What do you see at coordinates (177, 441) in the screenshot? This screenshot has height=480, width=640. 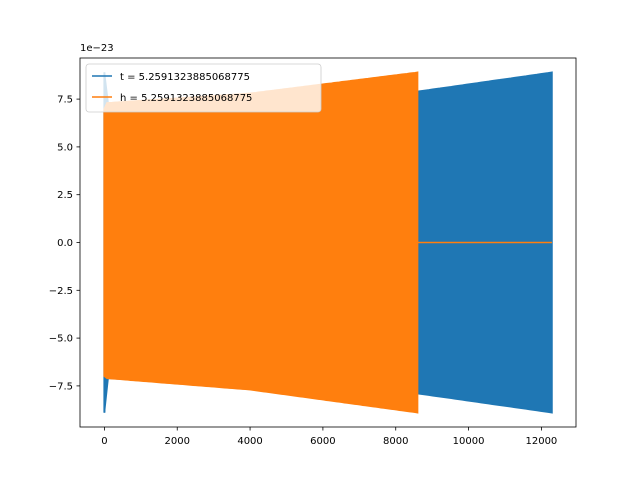 I see `x-tick-label: 2000` at bounding box center [177, 441].